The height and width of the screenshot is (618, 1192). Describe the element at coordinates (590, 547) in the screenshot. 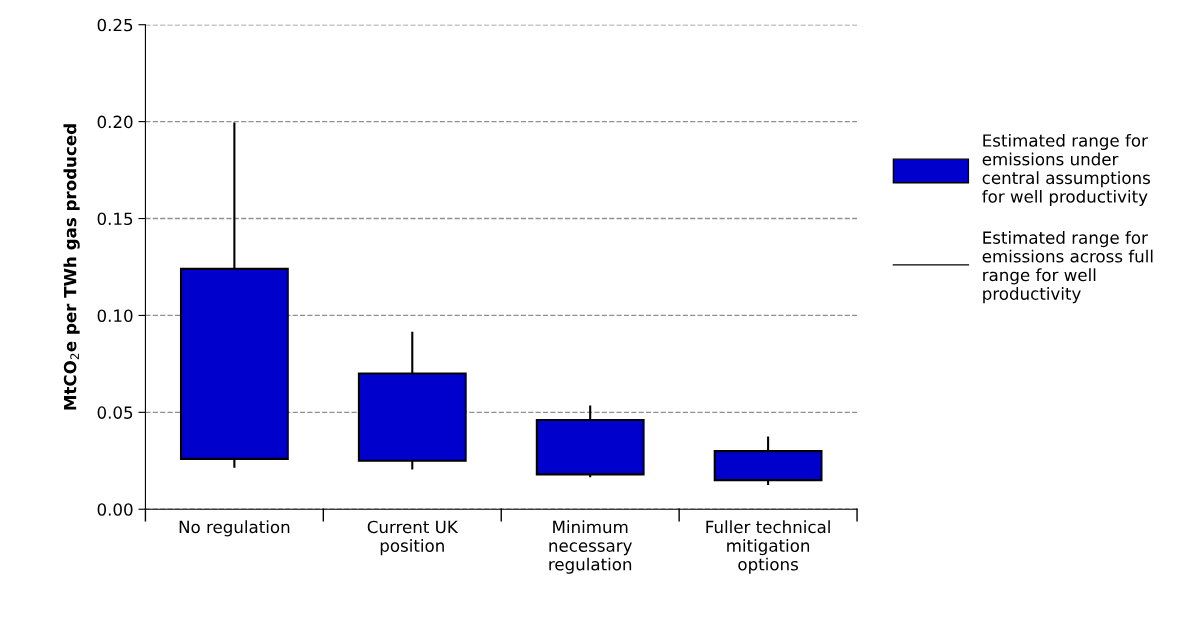

I see `x-tick-label: Minimum necessary regulation` at that location.